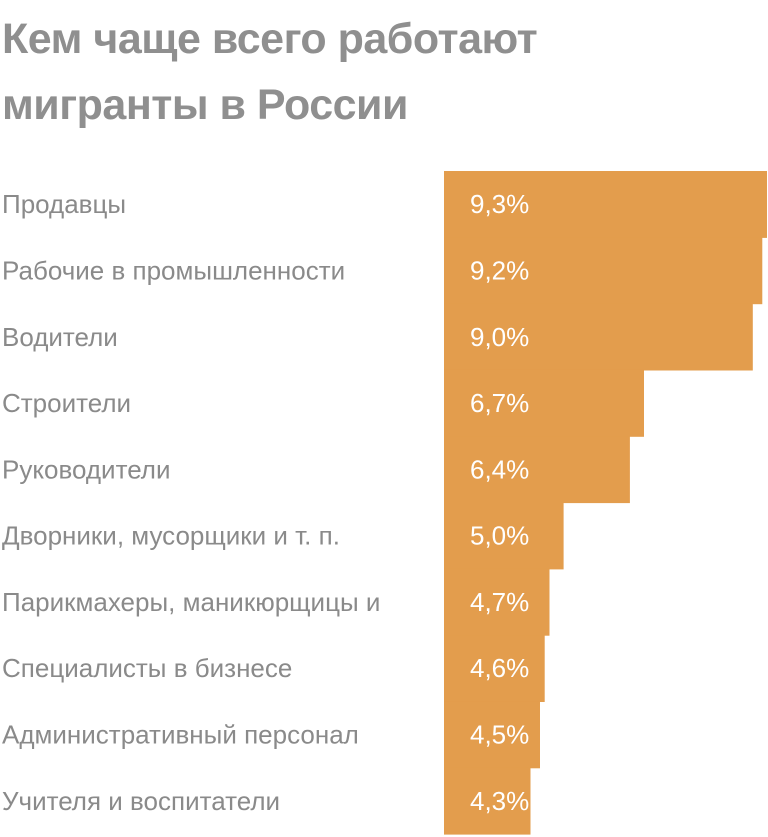 The width and height of the screenshot is (768, 837). I want to click on value-label-0: 9,3%, so click(499, 204).